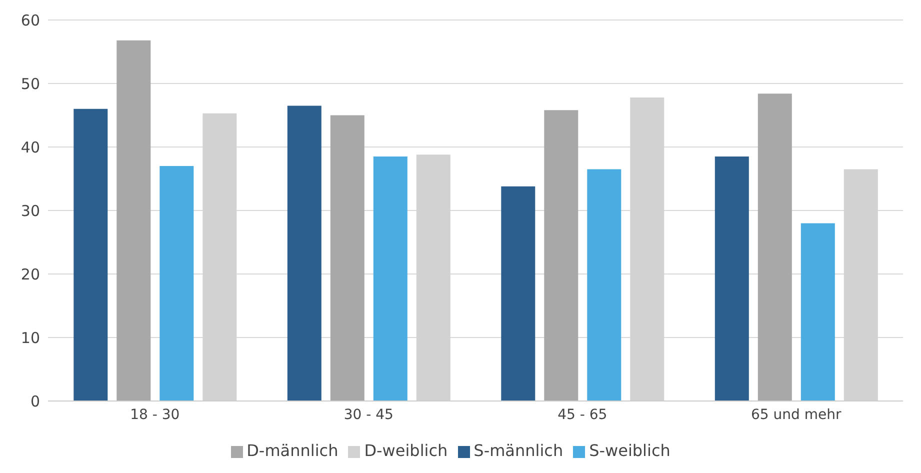  What do you see at coordinates (406, 450) in the screenshot?
I see `legend-label: D-weiblich` at bounding box center [406, 450].